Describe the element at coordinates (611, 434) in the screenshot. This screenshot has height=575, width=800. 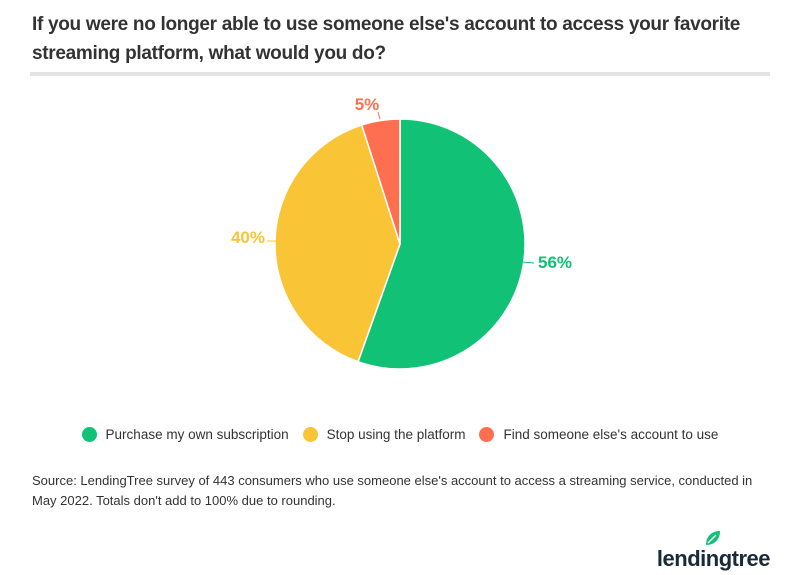
I see `legend-label: Find someone else's account to use` at that location.